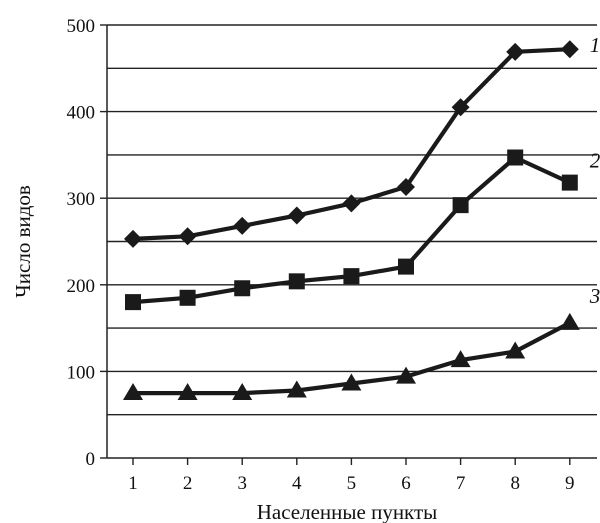 The height and width of the screenshot is (523, 600). What do you see at coordinates (406, 483) in the screenshot?
I see `x-tick-label: 6` at bounding box center [406, 483].